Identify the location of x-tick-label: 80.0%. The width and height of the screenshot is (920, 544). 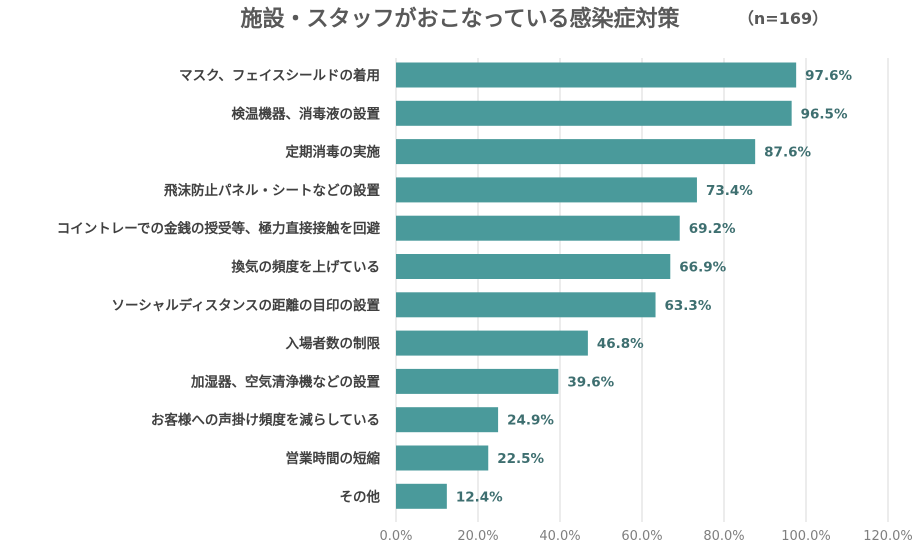
(723, 536).